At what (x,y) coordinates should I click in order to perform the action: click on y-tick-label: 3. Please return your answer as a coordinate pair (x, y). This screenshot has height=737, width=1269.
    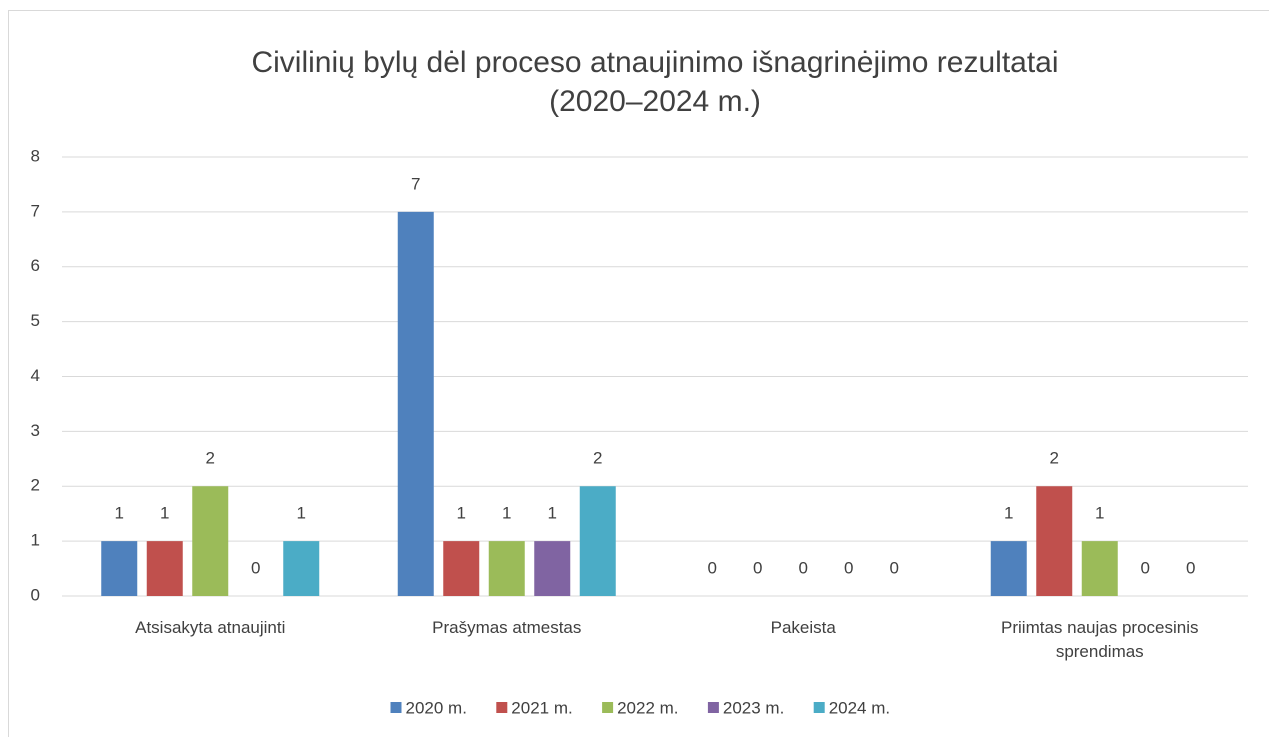
    Looking at the image, I should click on (35, 430).